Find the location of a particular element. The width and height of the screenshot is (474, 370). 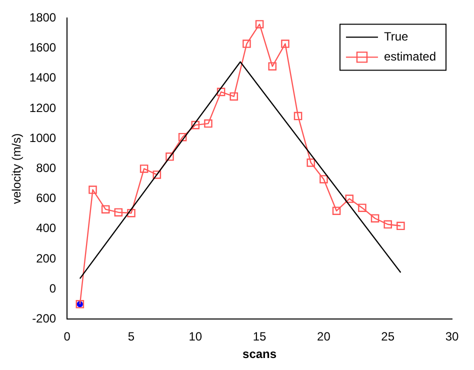

x-tick-label: 10 is located at coordinates (195, 337).